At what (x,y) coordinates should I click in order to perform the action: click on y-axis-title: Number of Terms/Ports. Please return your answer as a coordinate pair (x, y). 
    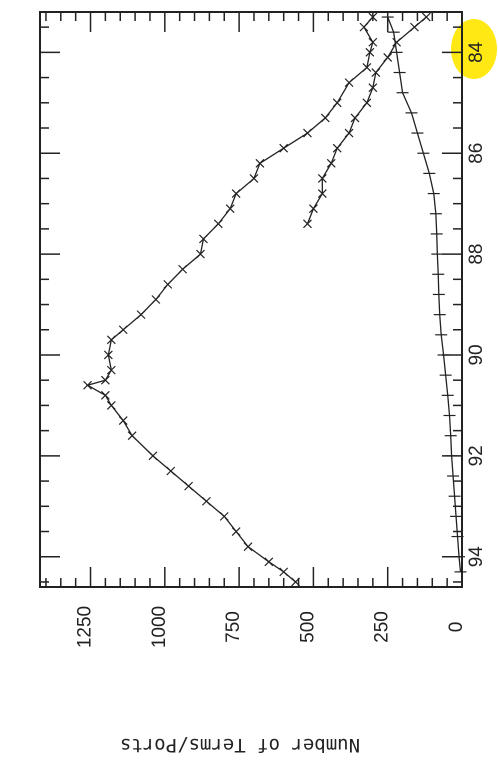
    Looking at the image, I should click on (240, 745).